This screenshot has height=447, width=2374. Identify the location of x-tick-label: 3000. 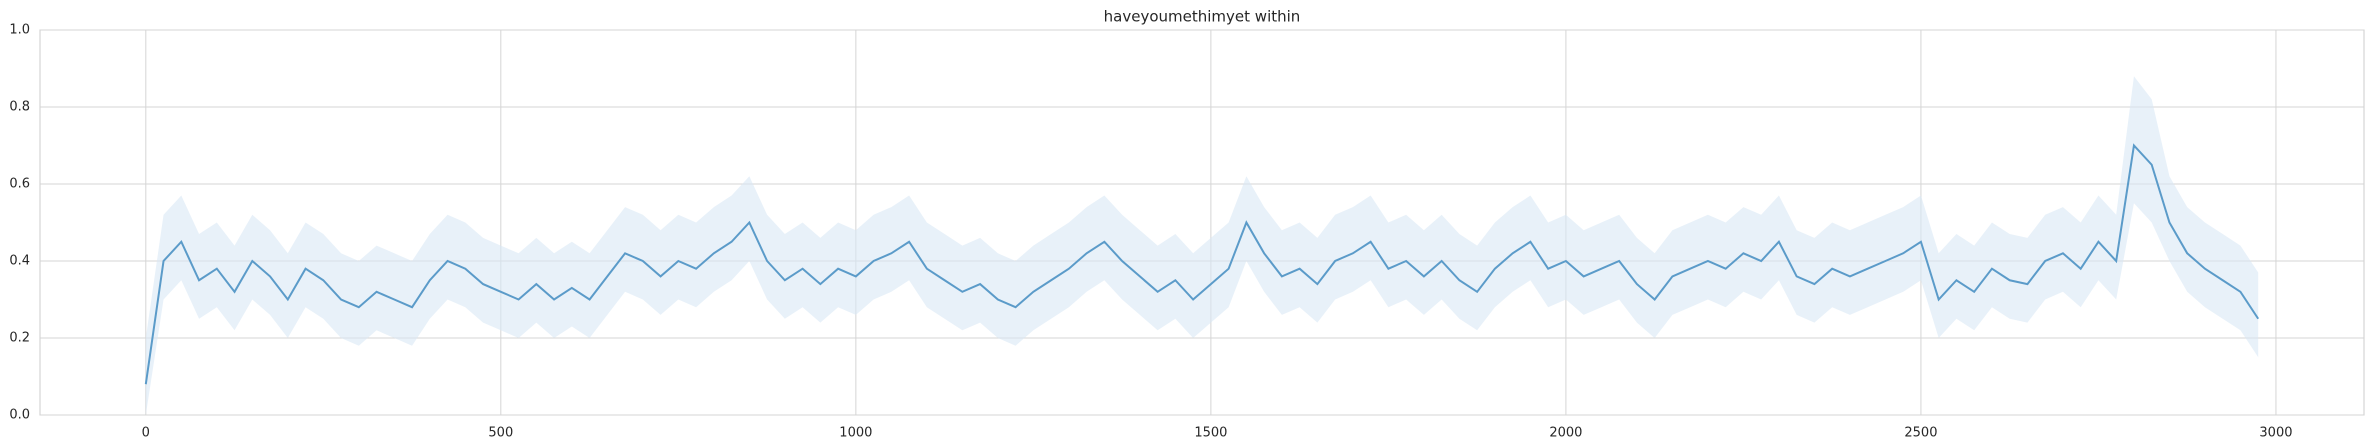
(2275, 433).